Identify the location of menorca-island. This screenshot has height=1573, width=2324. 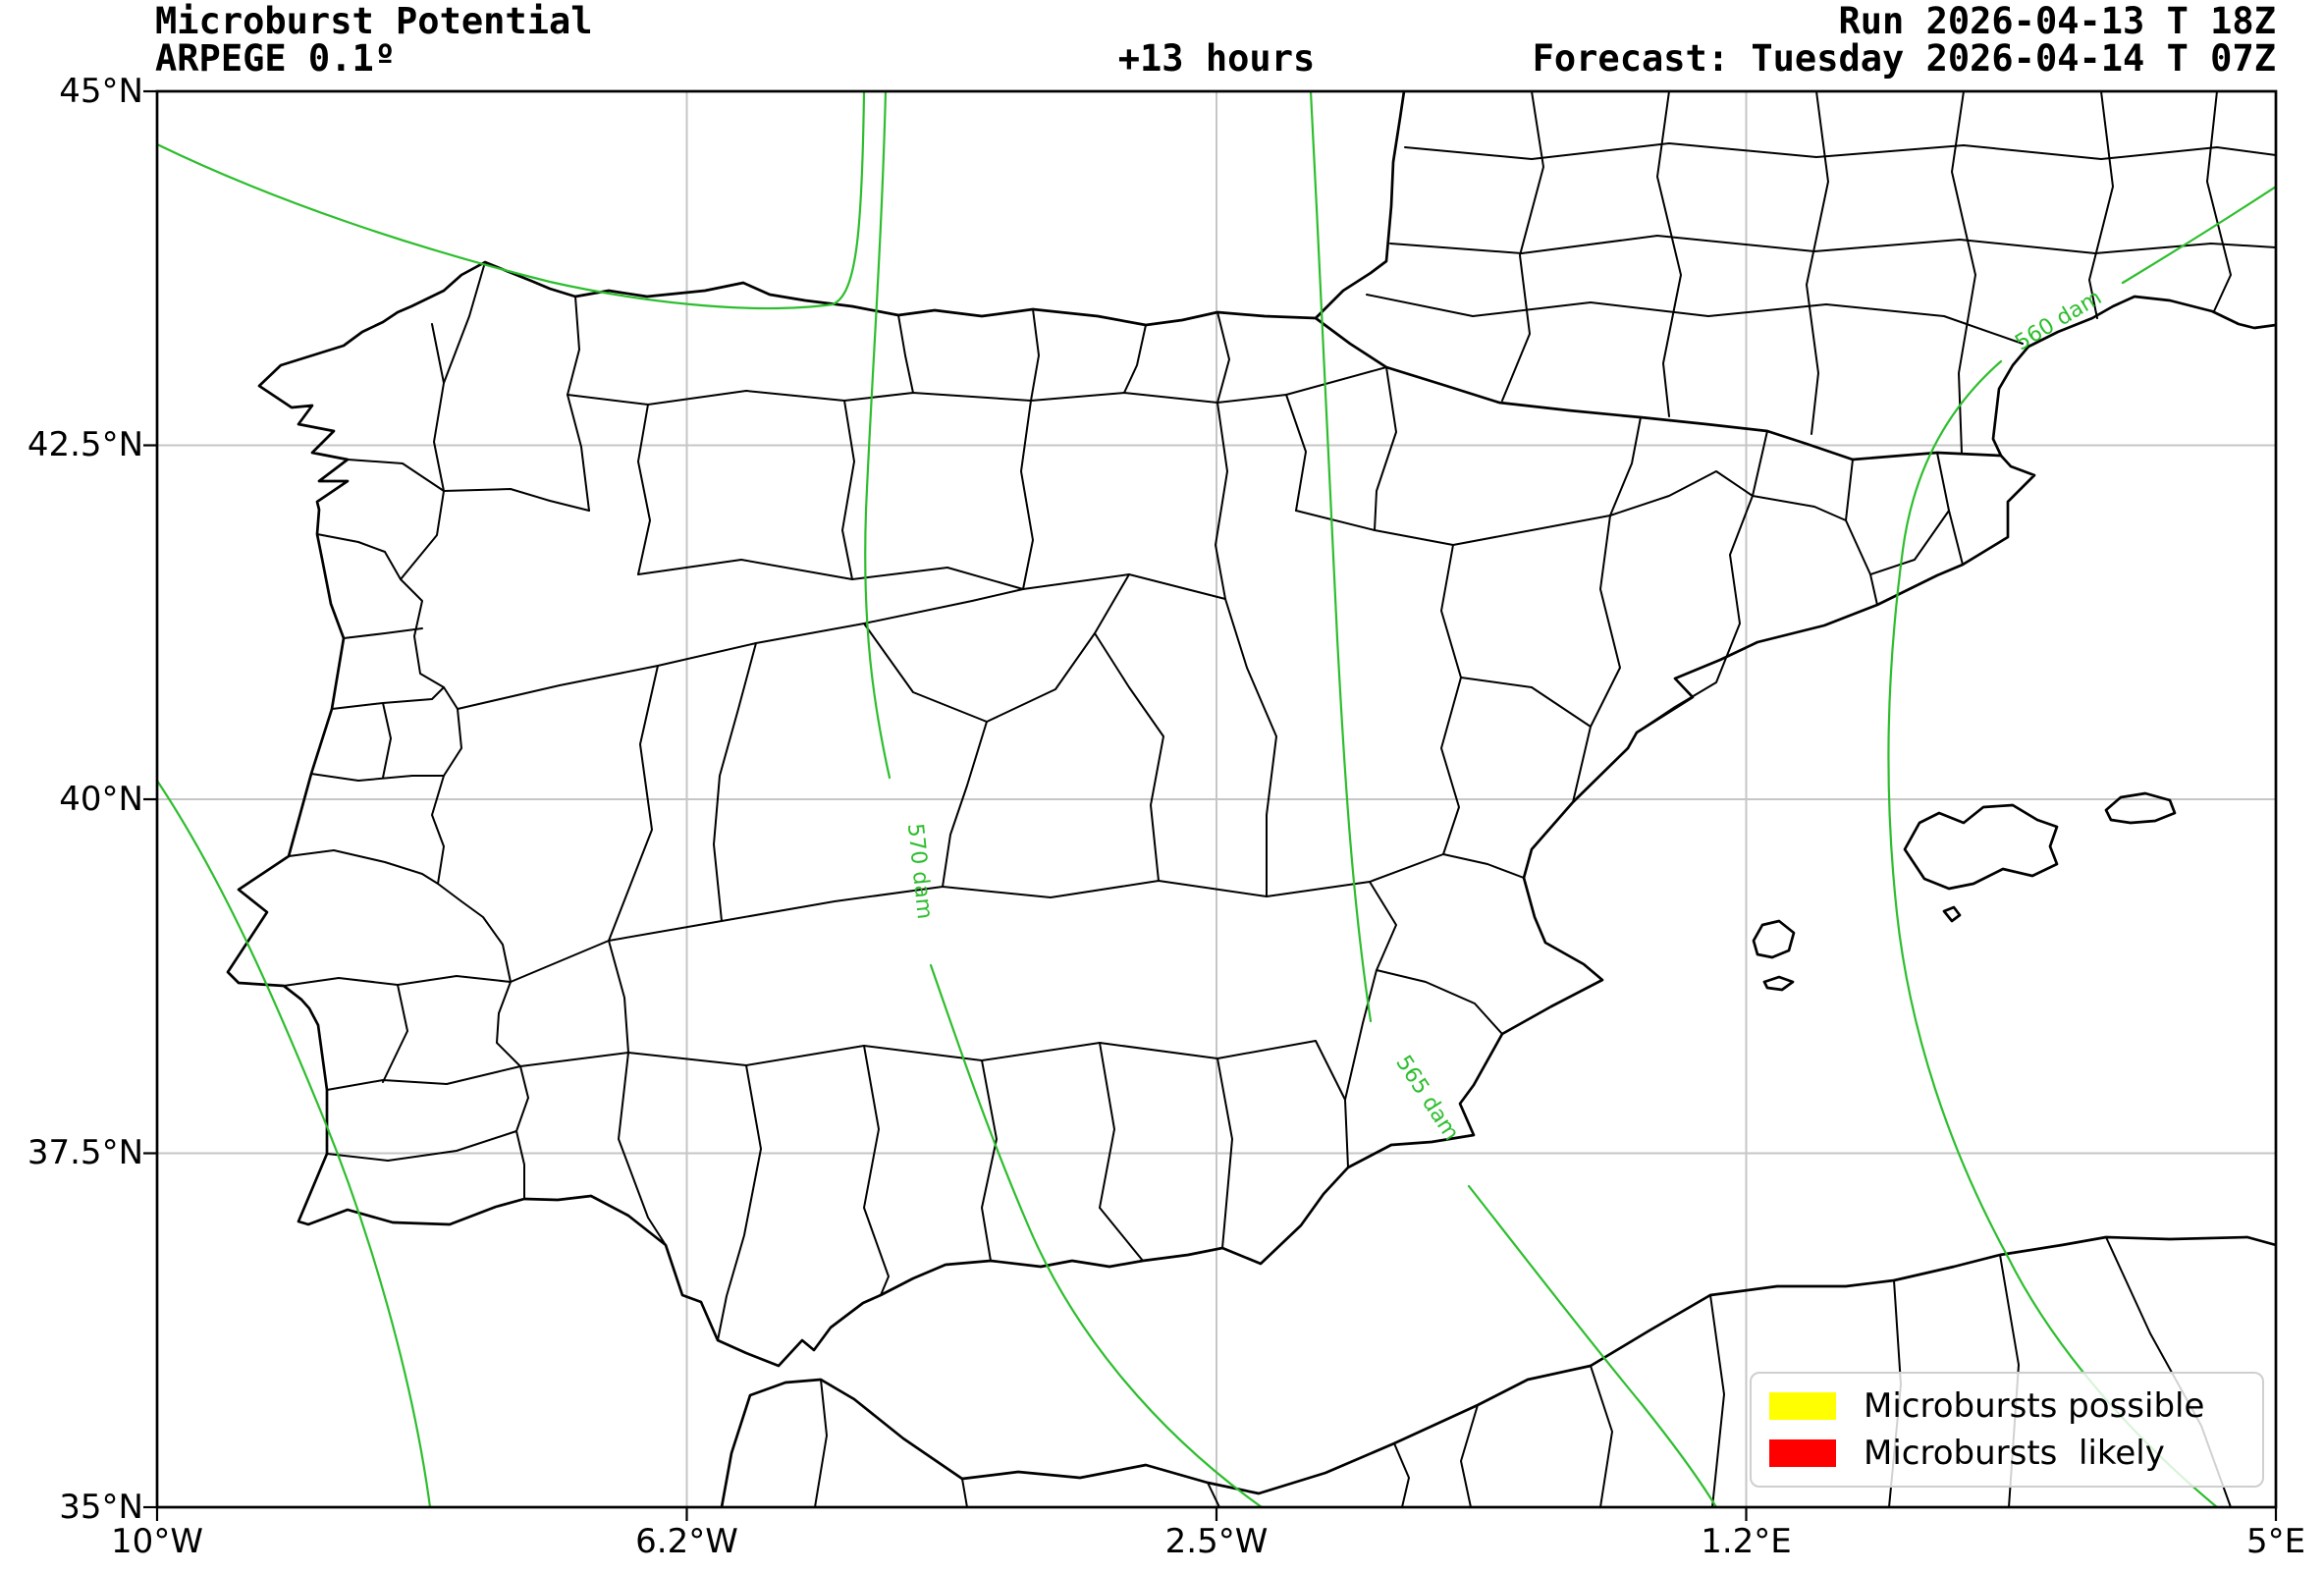
(2140, 808).